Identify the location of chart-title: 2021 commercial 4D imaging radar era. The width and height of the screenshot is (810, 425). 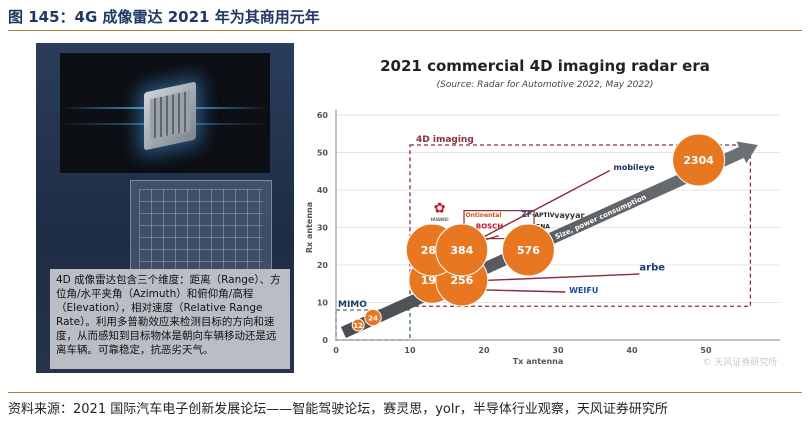
(545, 66).